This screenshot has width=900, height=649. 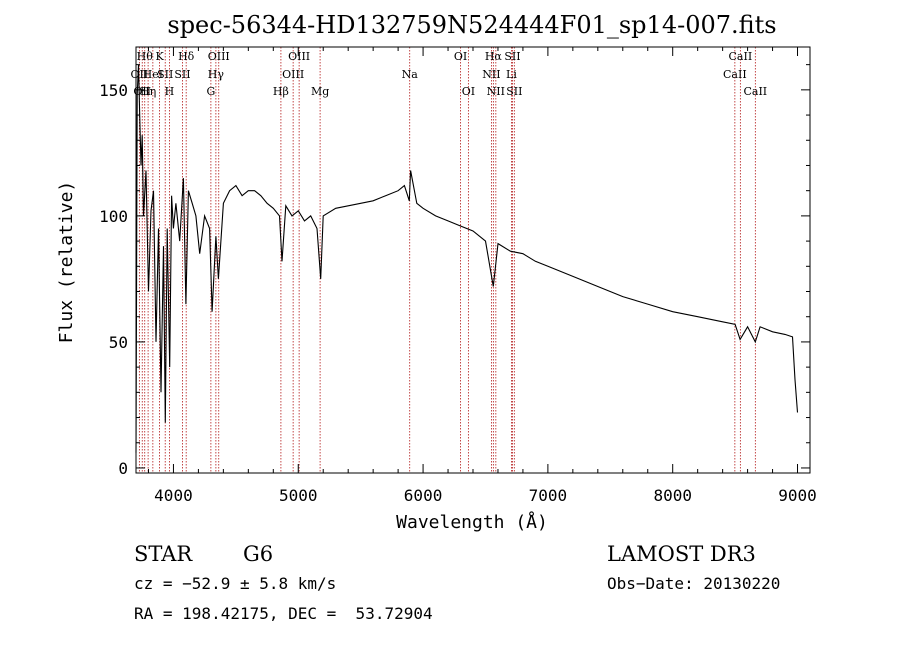 I want to click on y-tick-label-50: 50, so click(x=118, y=342).